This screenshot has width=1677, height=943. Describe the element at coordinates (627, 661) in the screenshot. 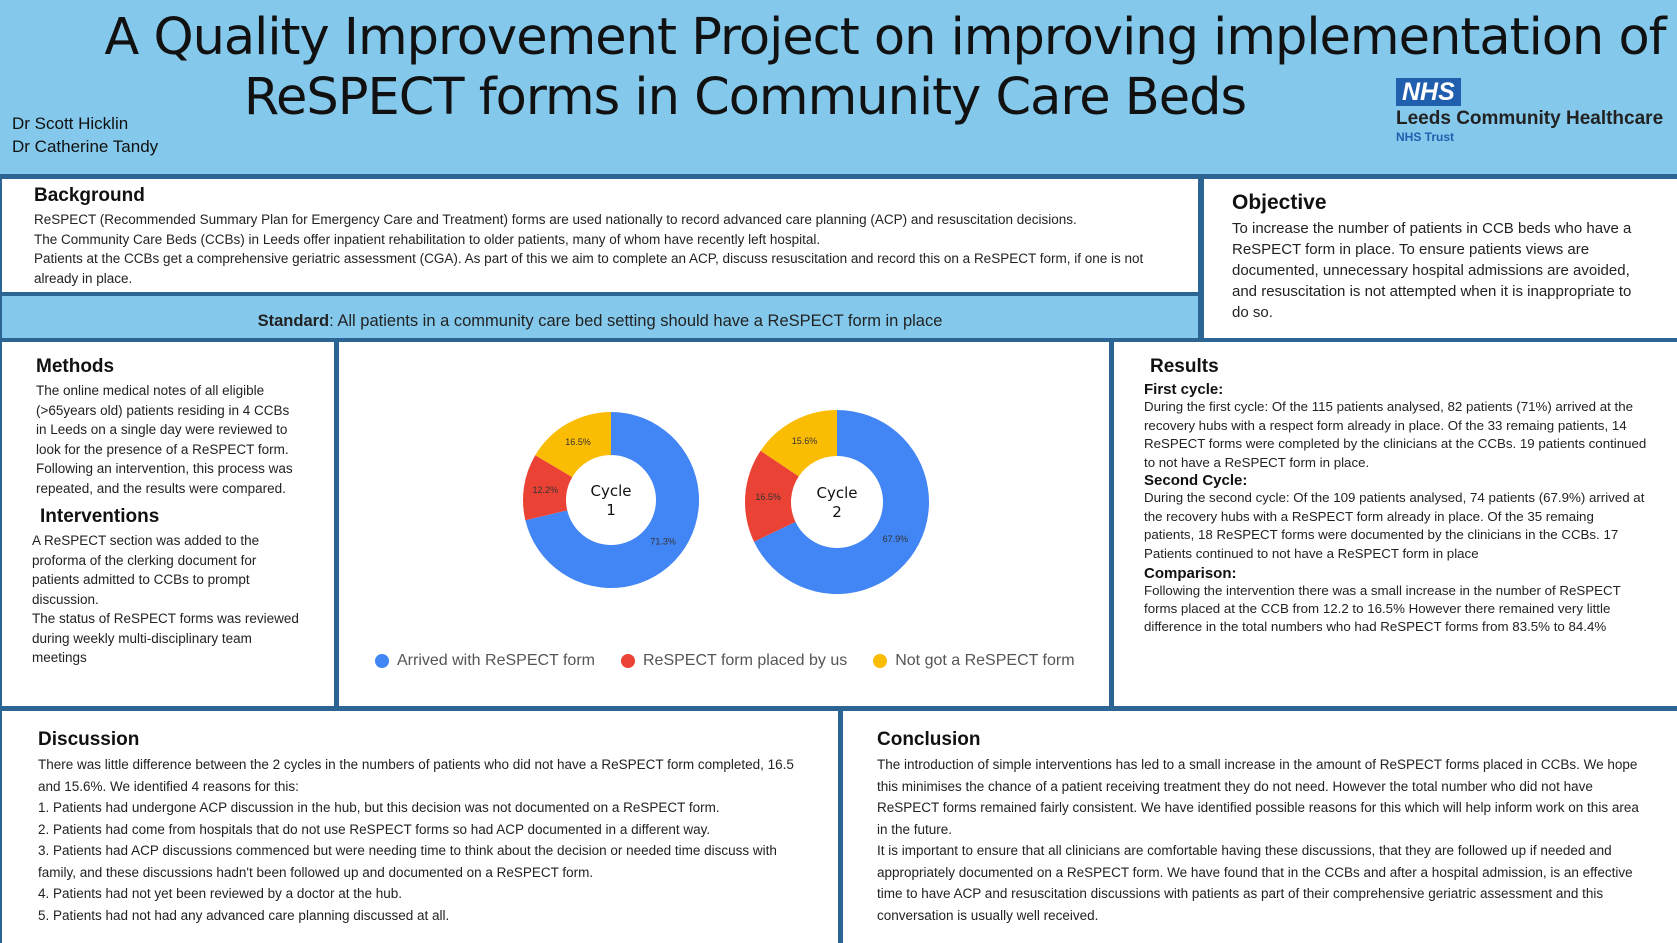

I see `legend-dot-red` at that location.